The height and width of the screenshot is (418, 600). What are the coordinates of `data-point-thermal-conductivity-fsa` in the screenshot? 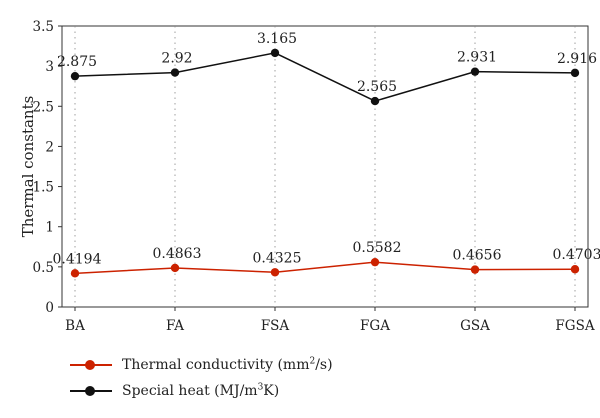 It's located at (275, 272).